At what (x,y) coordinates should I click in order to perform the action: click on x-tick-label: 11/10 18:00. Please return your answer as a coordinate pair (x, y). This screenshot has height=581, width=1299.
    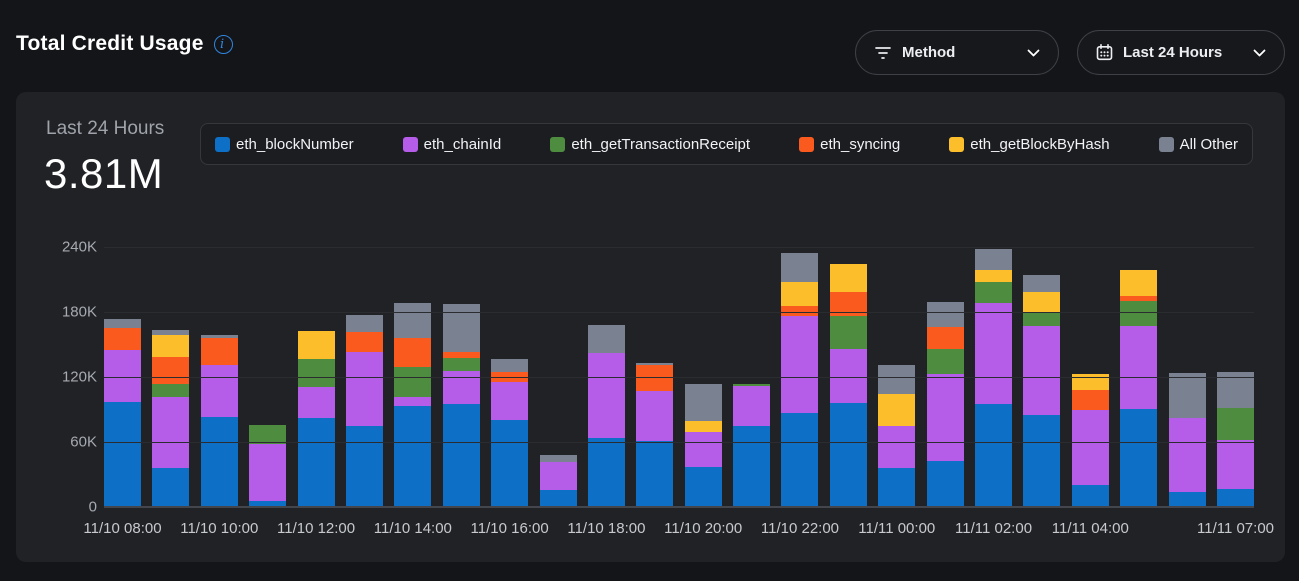
    Looking at the image, I should click on (606, 528).